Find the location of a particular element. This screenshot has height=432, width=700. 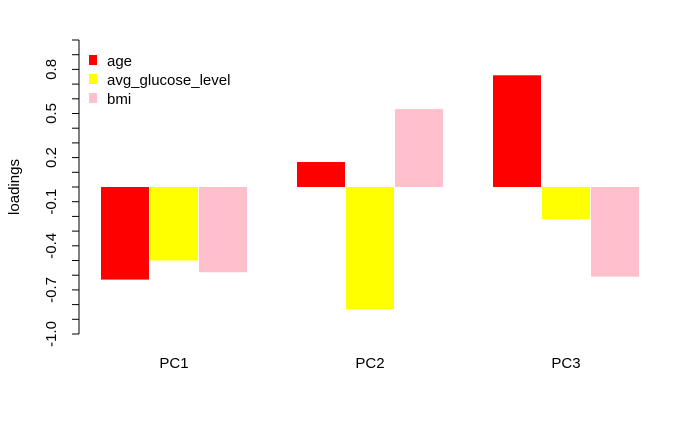

legend-label-age: age is located at coordinates (119, 61).